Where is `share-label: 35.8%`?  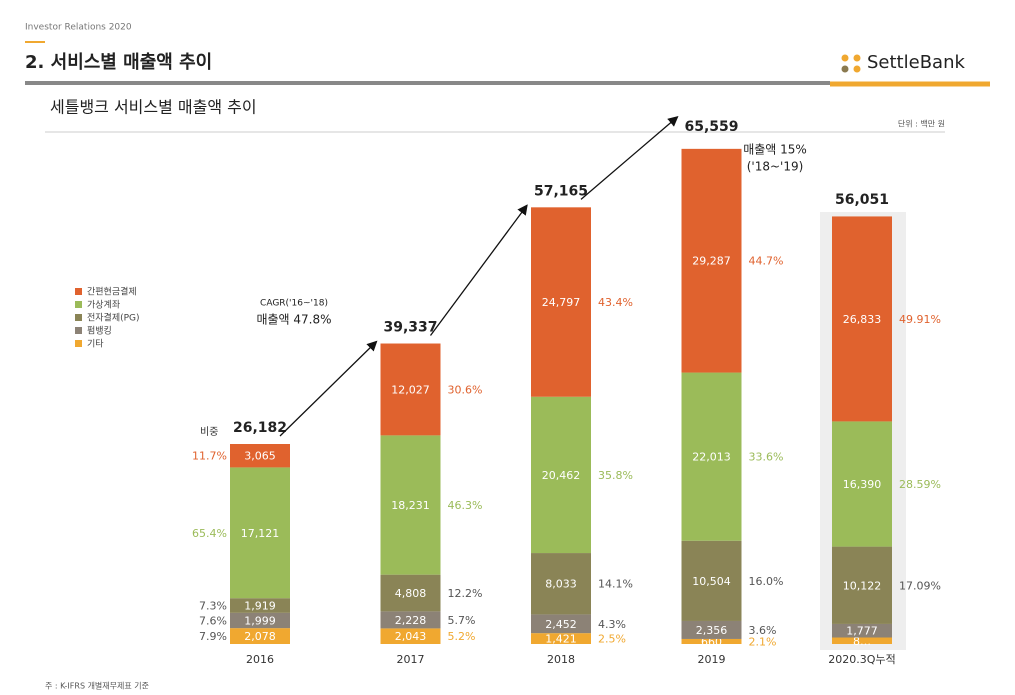
share-label: 35.8% is located at coordinates (615, 475).